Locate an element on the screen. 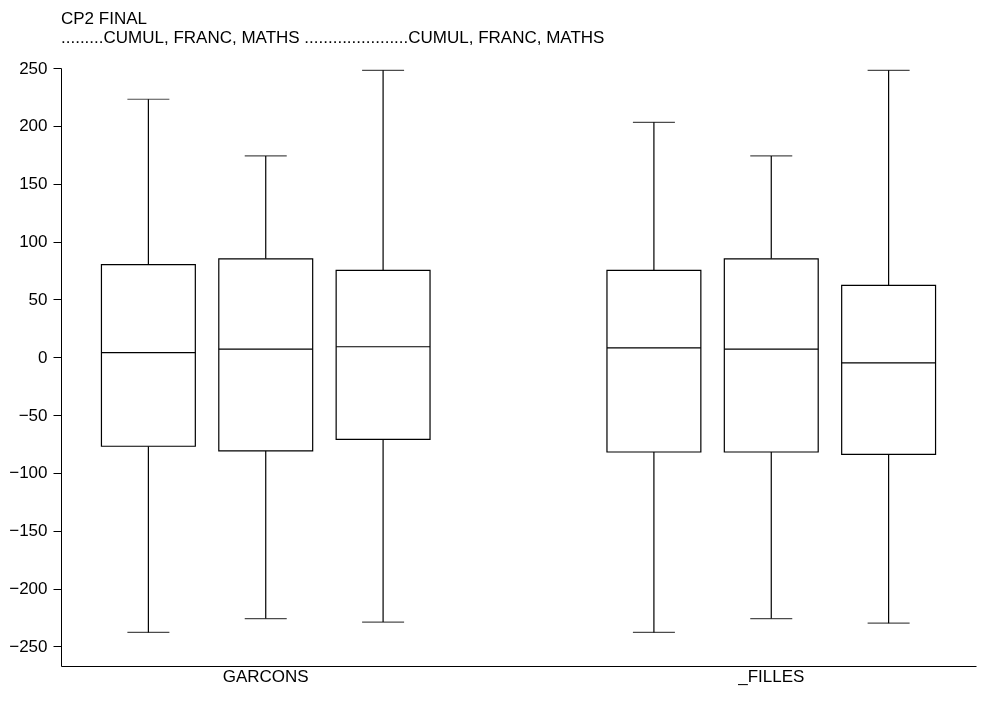 The image size is (1008, 704). chart-subtitle: .........CUMUL, FRANC, MATHS ......................CUMUL, FRANC, MATHS is located at coordinates (333, 37).